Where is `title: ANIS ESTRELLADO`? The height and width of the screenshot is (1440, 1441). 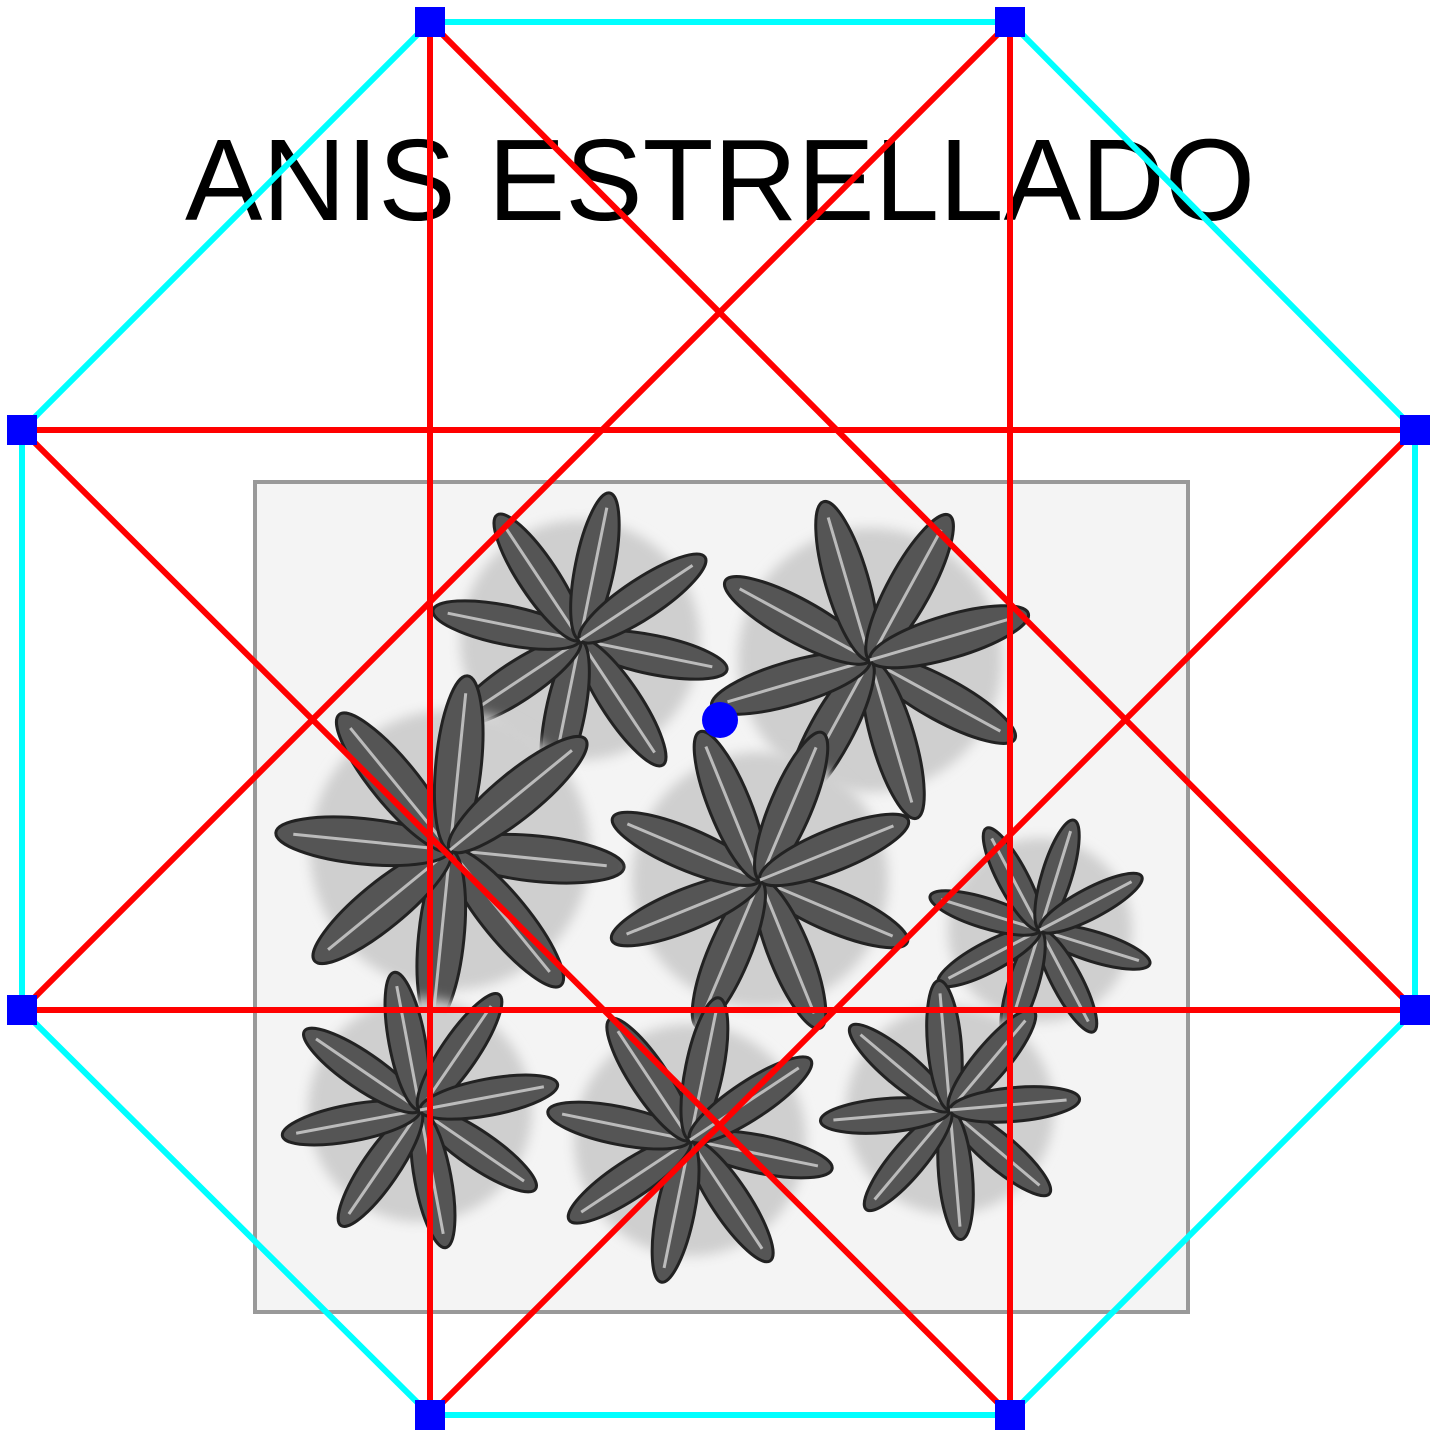 title: ANIS ESTRELLADO is located at coordinates (720, 180).